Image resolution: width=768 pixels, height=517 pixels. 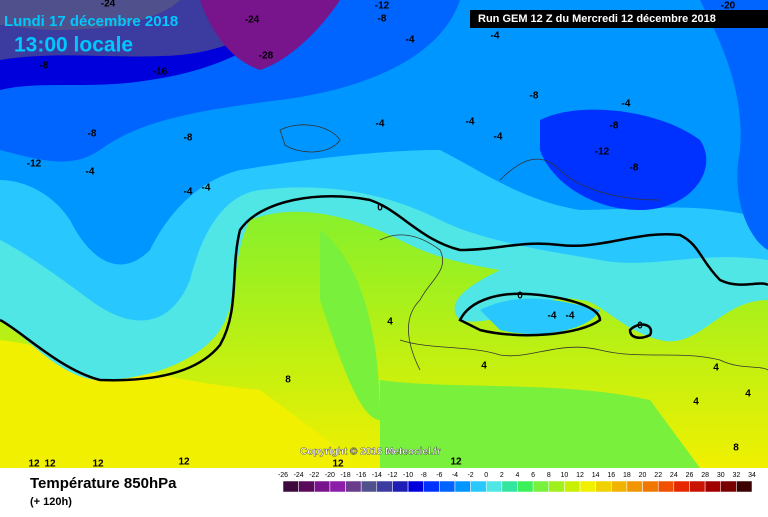 What do you see at coordinates (51, 502) in the screenshot?
I see `footer-lead: (+ 120h)` at bounding box center [51, 502].